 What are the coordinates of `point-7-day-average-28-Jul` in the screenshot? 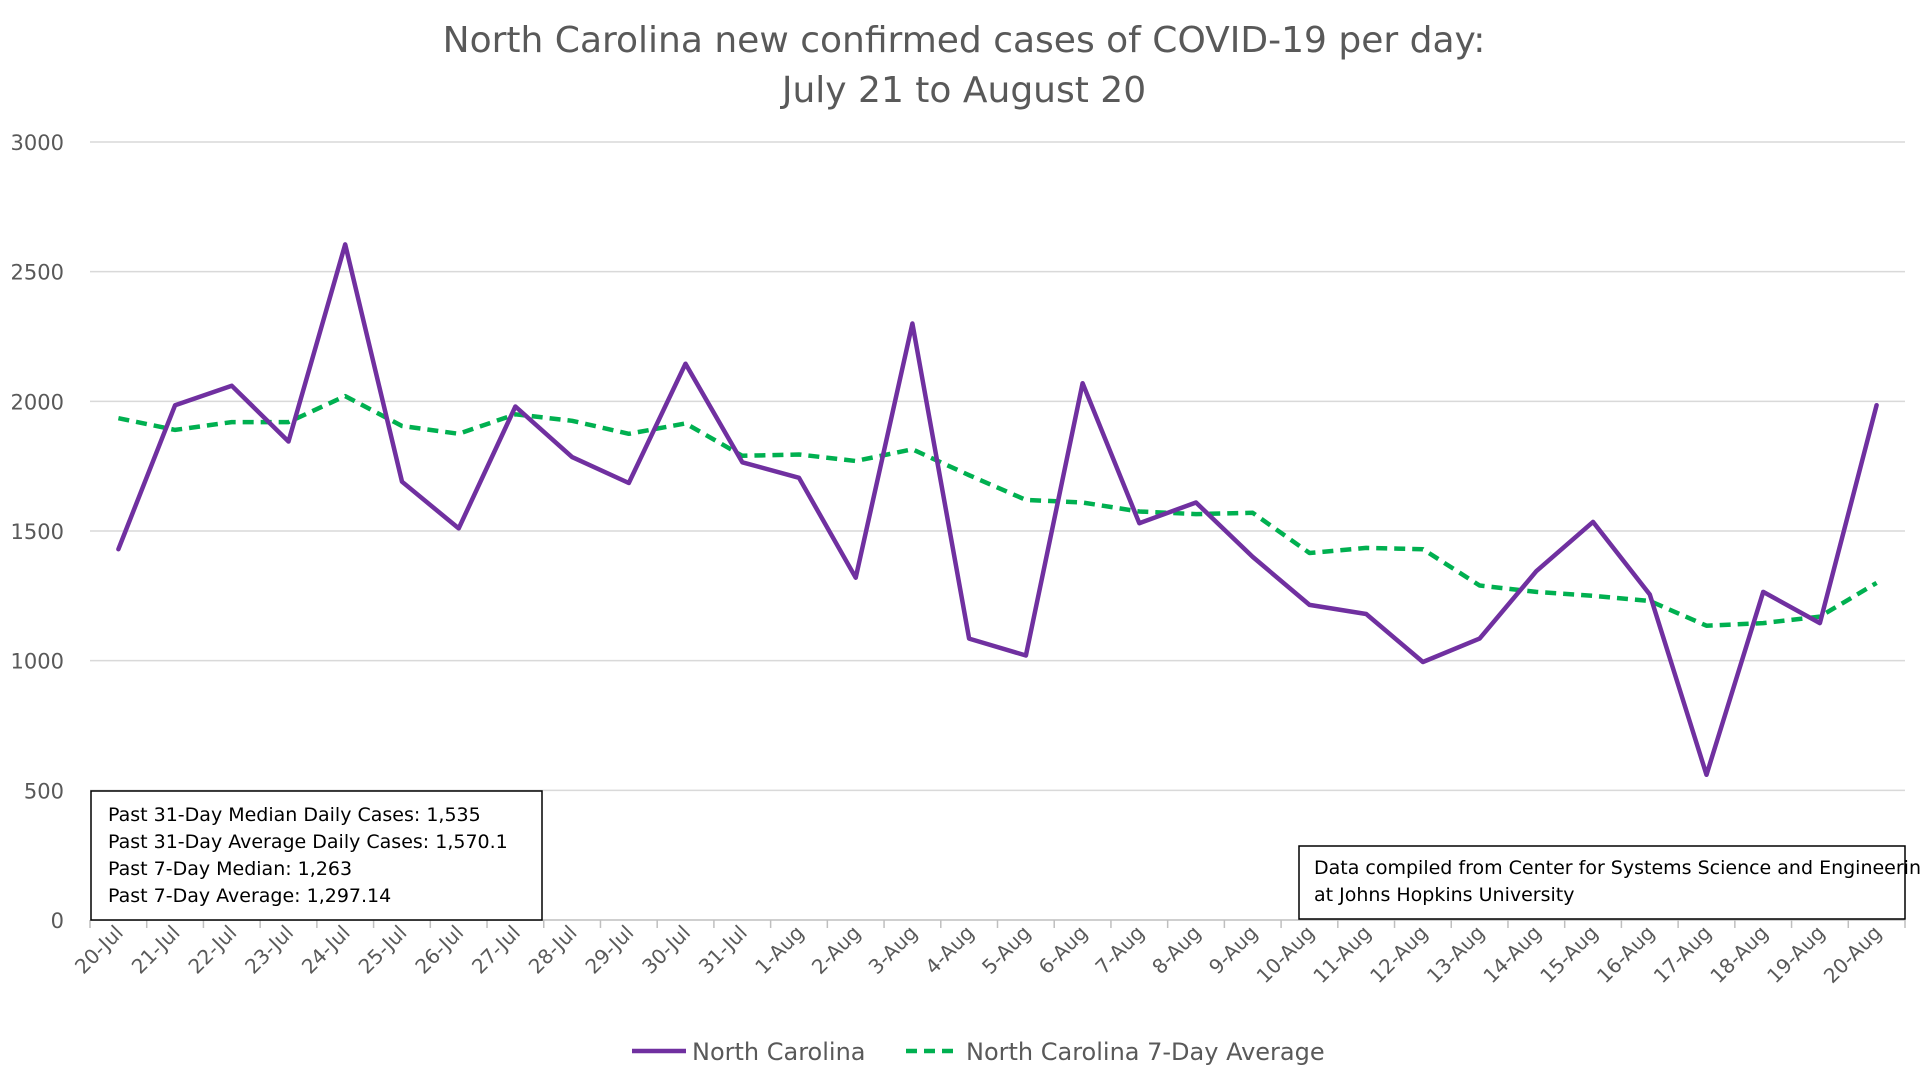 It's located at (572, 421).